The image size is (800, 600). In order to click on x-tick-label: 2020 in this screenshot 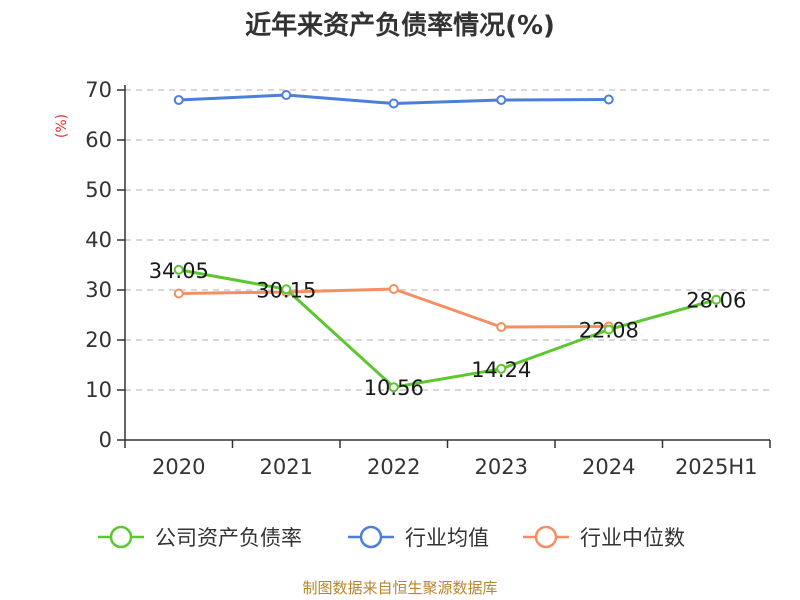, I will do `click(178, 467)`.